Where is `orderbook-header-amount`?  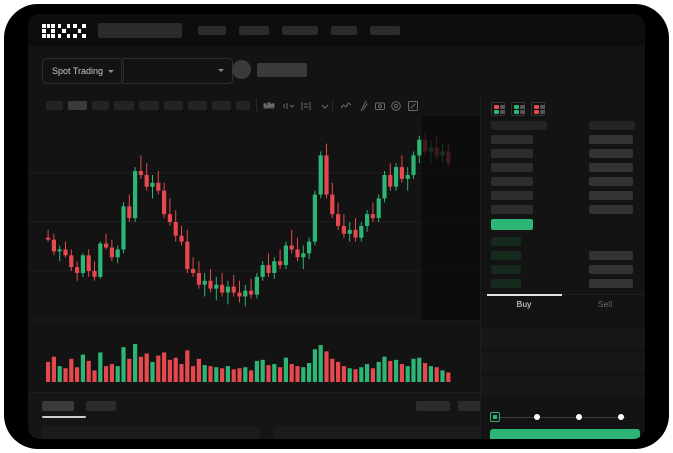
orderbook-header-amount is located at coordinates (612, 125).